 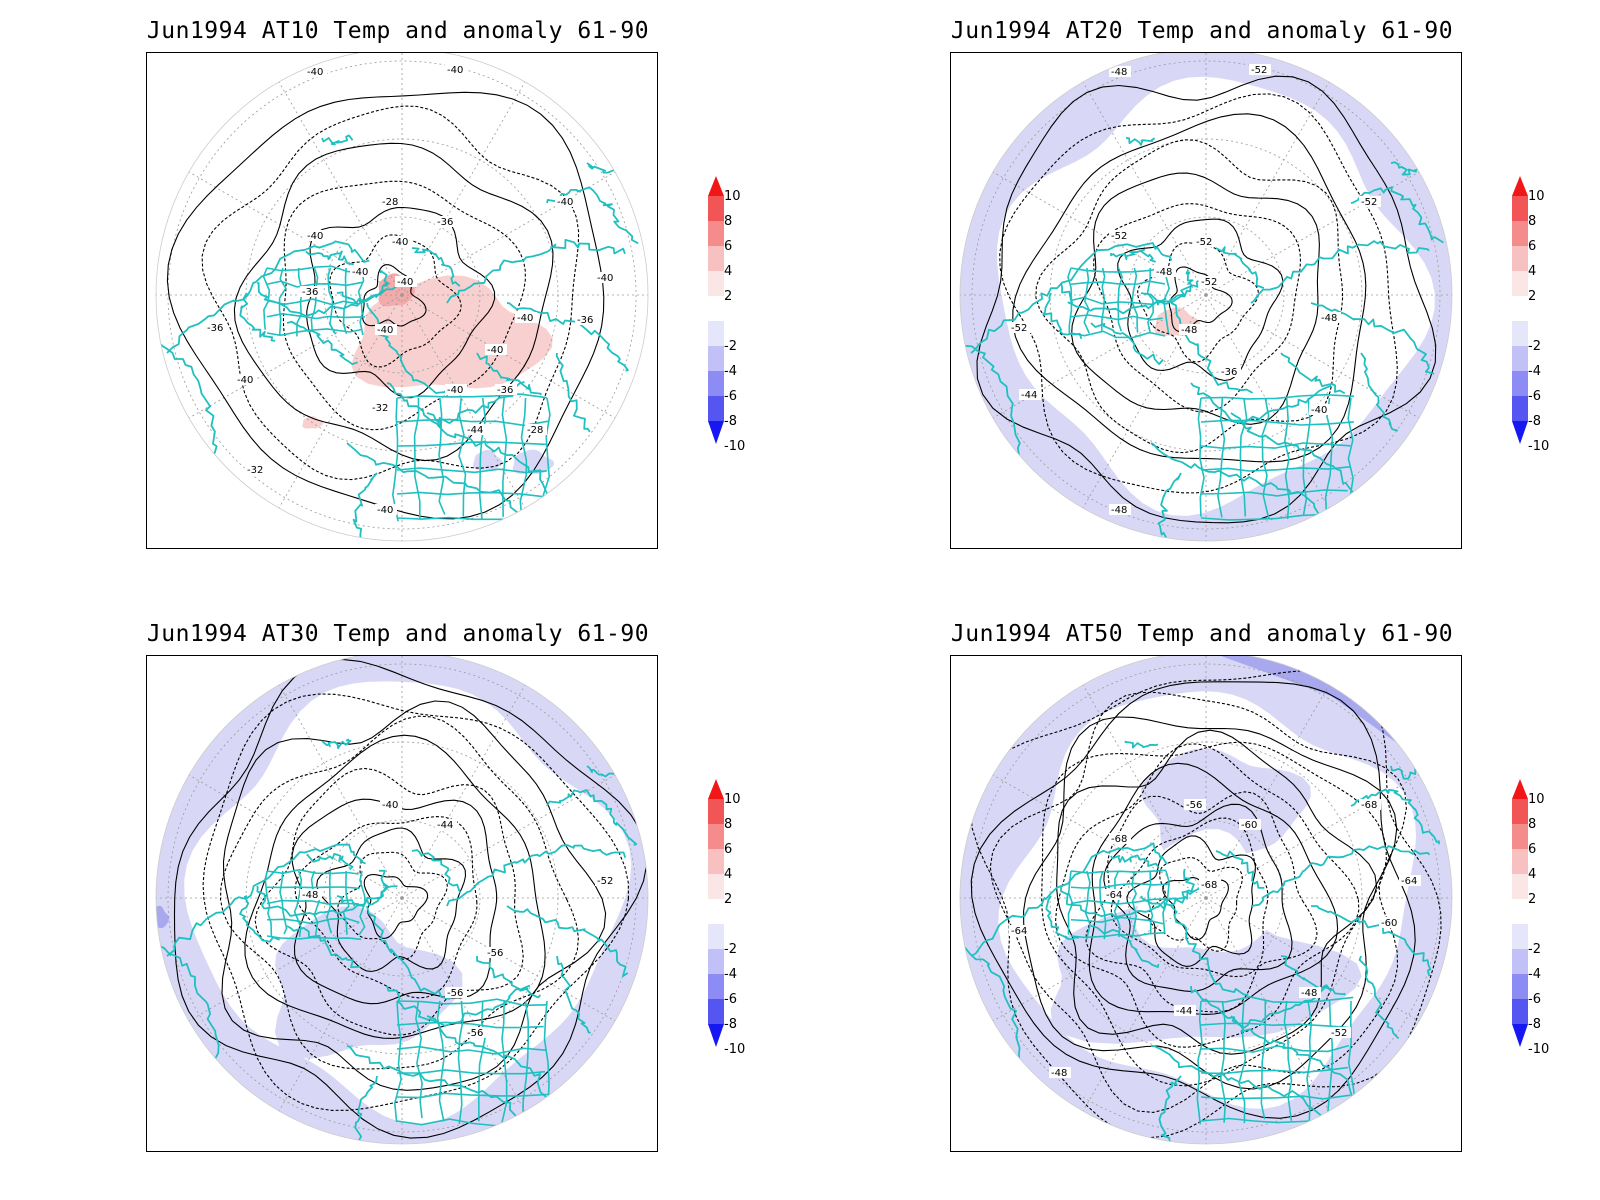 What do you see at coordinates (1206, 295) in the screenshot?
I see `latitude-circle` at bounding box center [1206, 295].